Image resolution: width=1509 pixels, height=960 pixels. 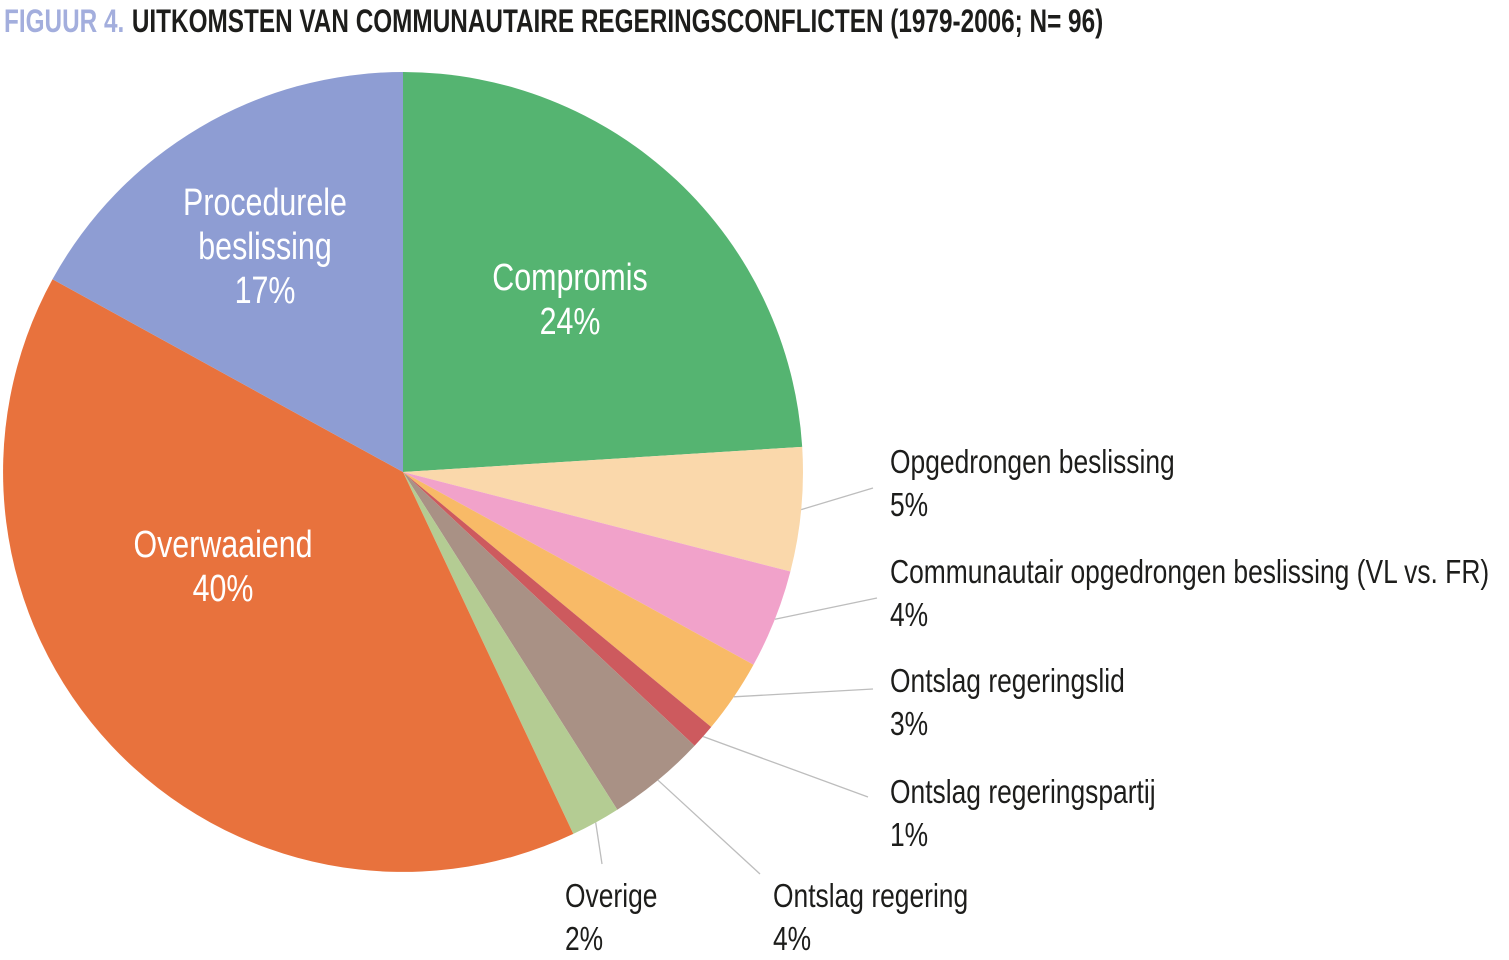 I want to click on slice-label-compromis: Compromis 24%, so click(x=570, y=300).